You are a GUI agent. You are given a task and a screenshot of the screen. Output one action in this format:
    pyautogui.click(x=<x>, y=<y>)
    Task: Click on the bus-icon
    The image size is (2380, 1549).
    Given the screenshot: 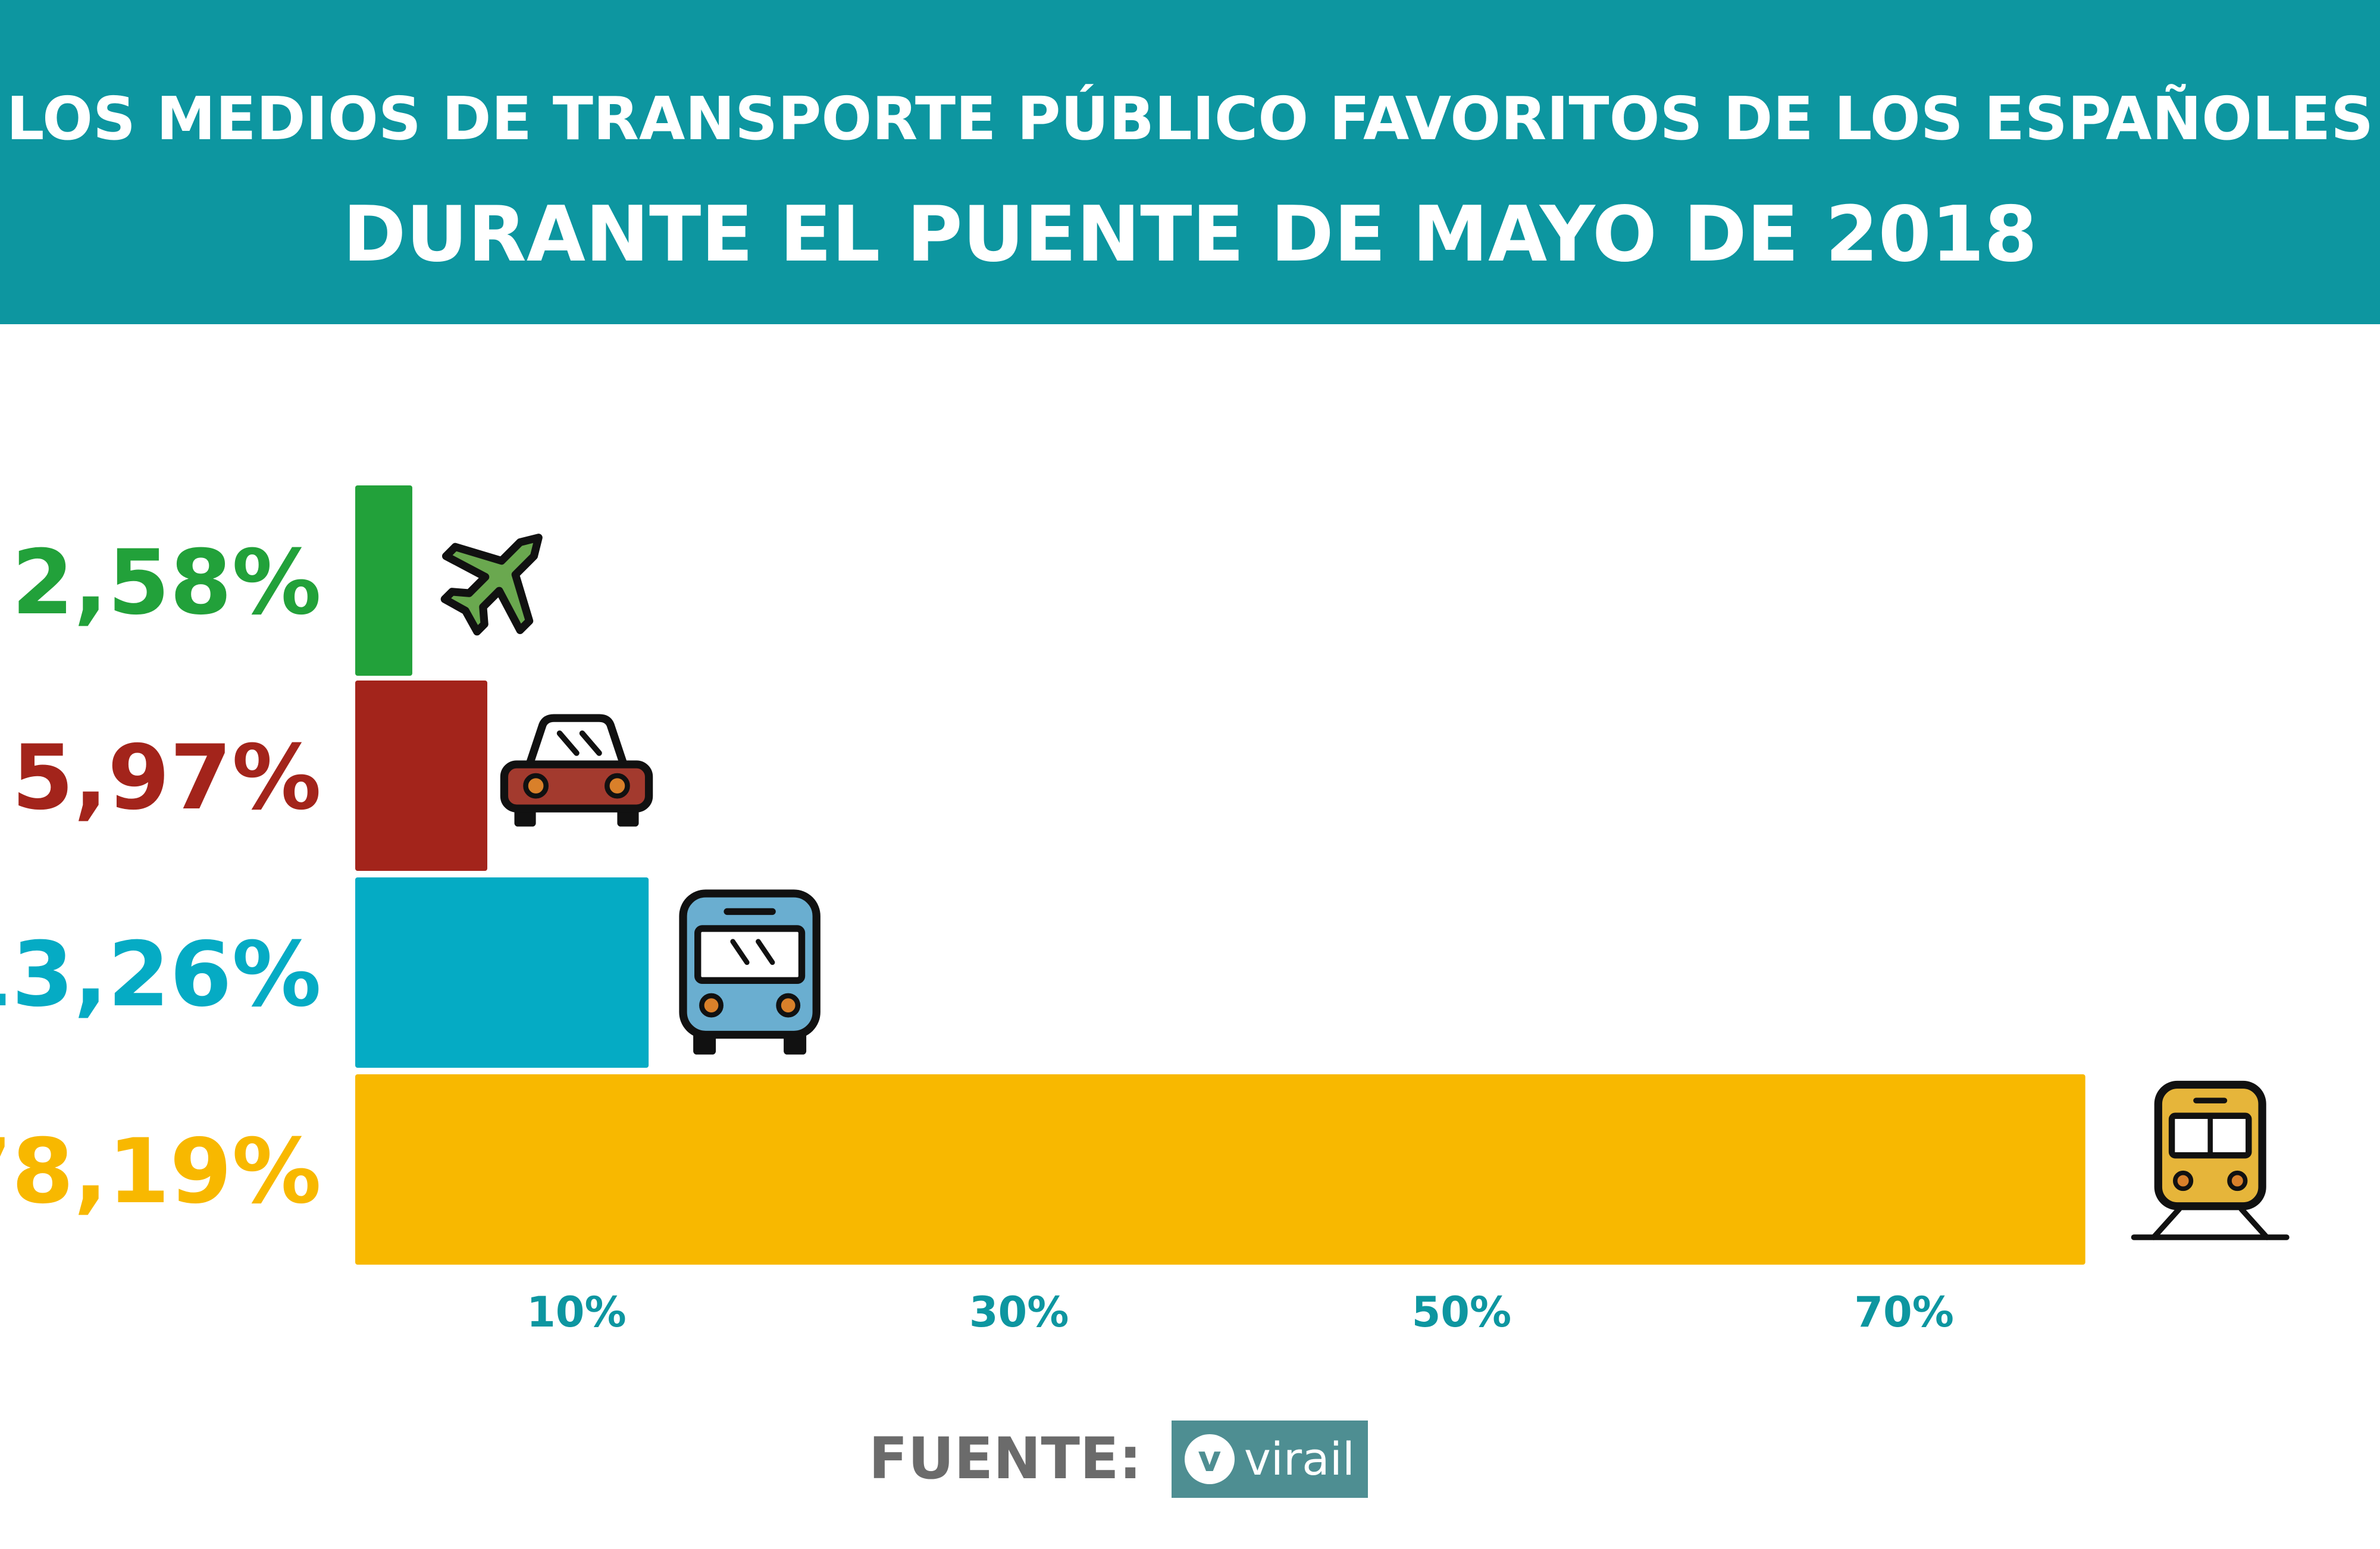 What is the action you would take?
    pyautogui.click(x=750, y=972)
    